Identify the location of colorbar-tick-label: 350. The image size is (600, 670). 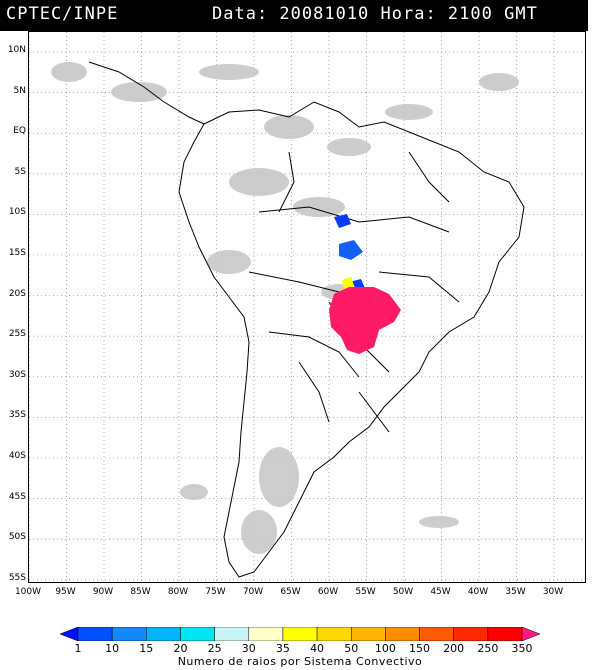
(522, 648).